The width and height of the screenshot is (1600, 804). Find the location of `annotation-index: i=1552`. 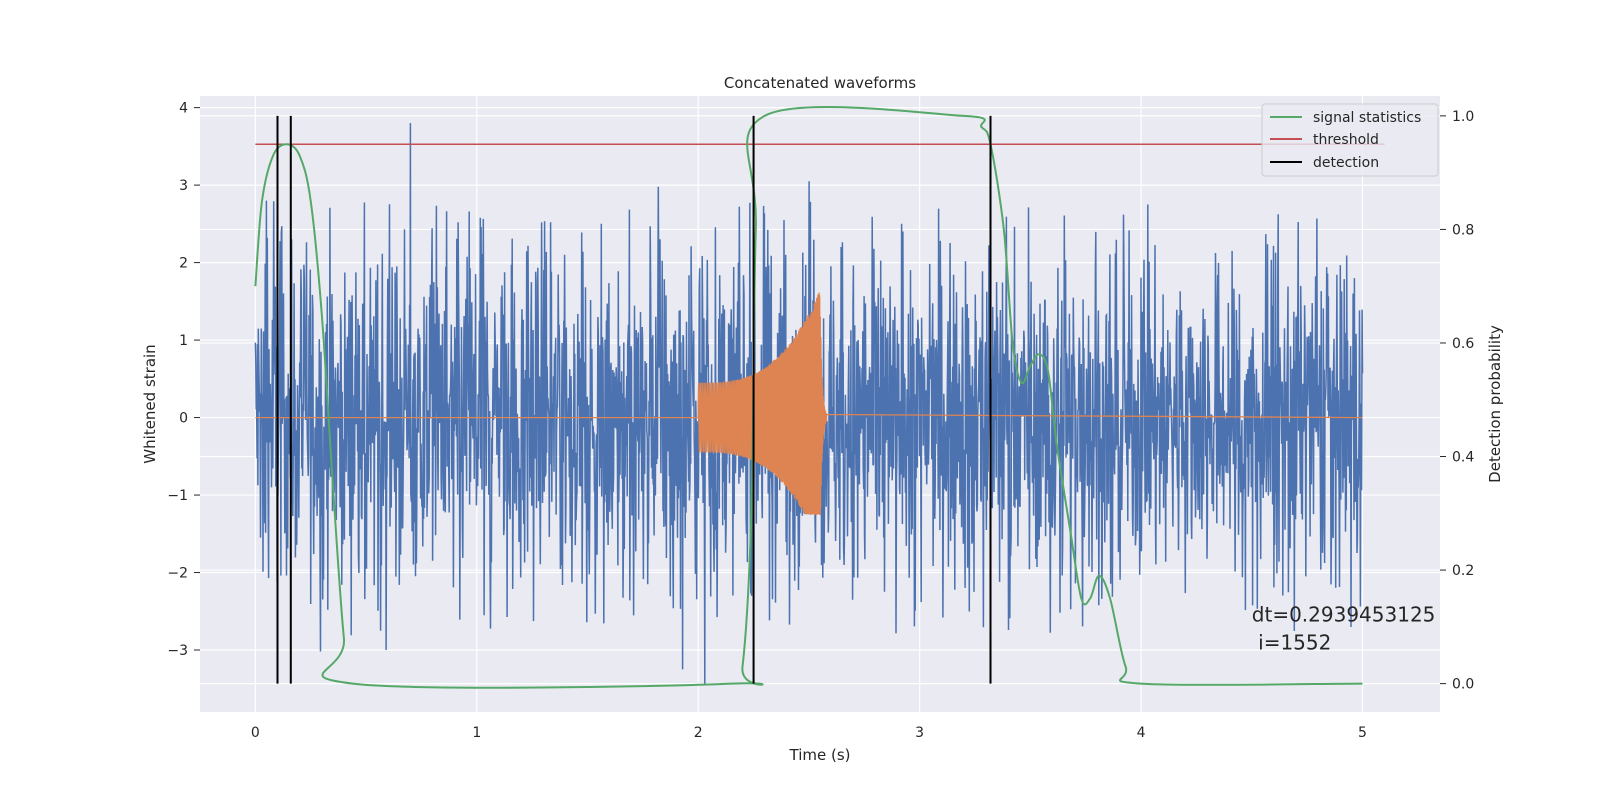

annotation-index: i=1552 is located at coordinates (1292, 642).